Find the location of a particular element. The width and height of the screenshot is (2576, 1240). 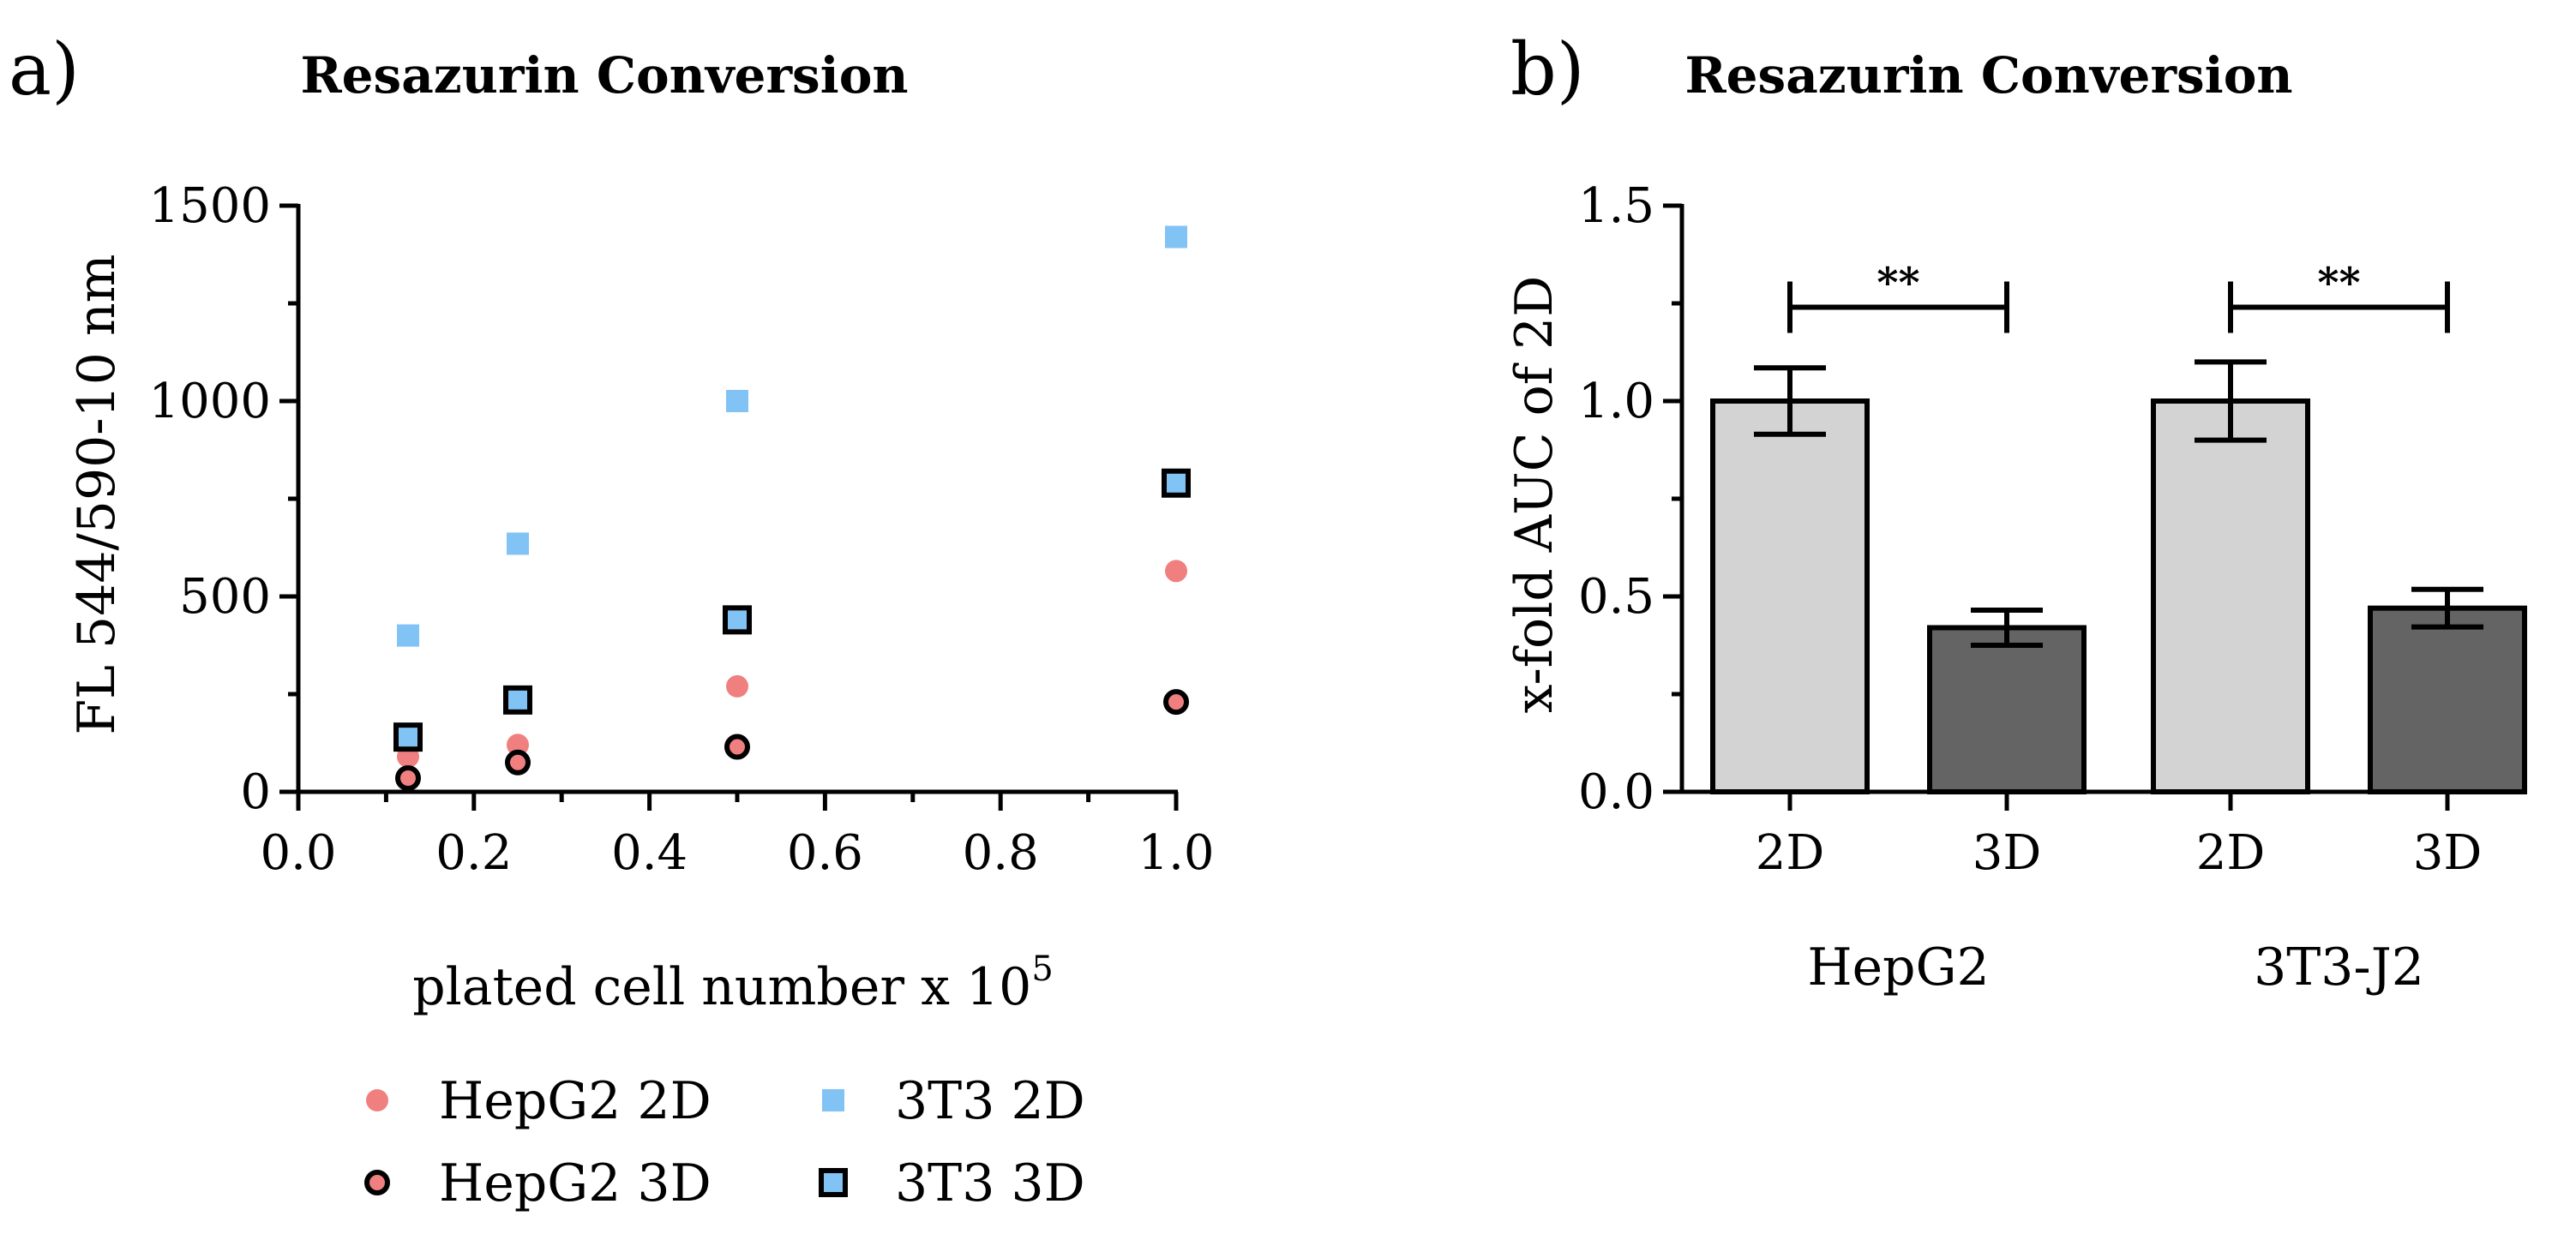

panel-b-y-tick-label: 0.5 is located at coordinates (1616, 597).